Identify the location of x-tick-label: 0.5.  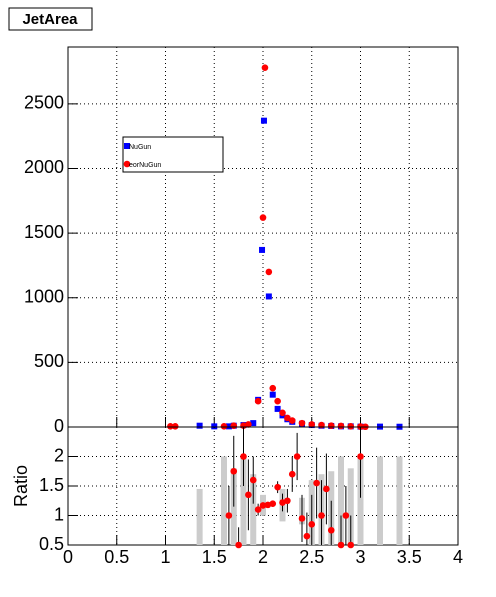
(116, 557).